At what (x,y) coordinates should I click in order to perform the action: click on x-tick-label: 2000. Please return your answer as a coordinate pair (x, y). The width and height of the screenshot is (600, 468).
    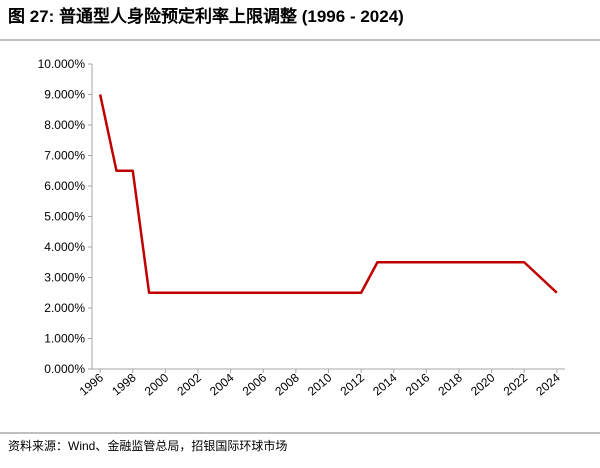
    Looking at the image, I should click on (157, 384).